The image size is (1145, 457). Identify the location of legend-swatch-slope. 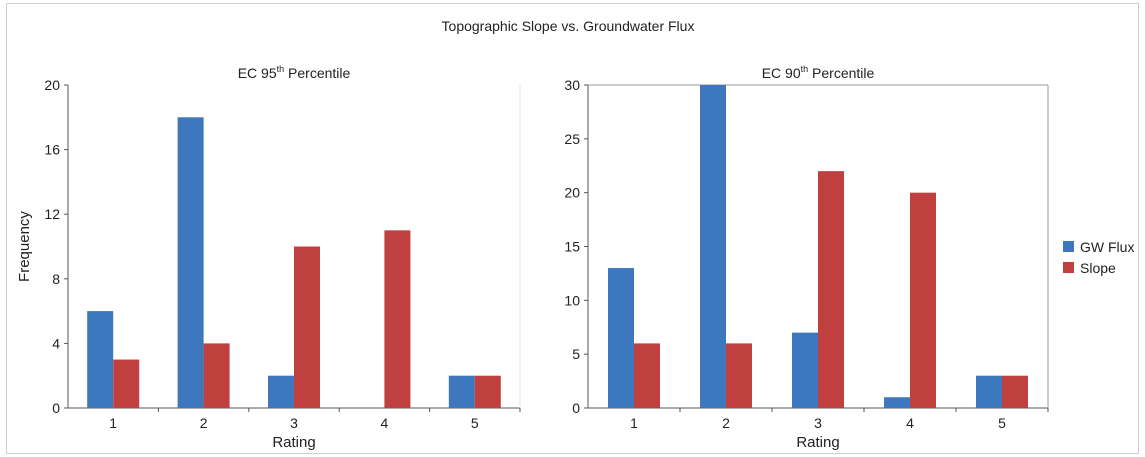
(1068, 267).